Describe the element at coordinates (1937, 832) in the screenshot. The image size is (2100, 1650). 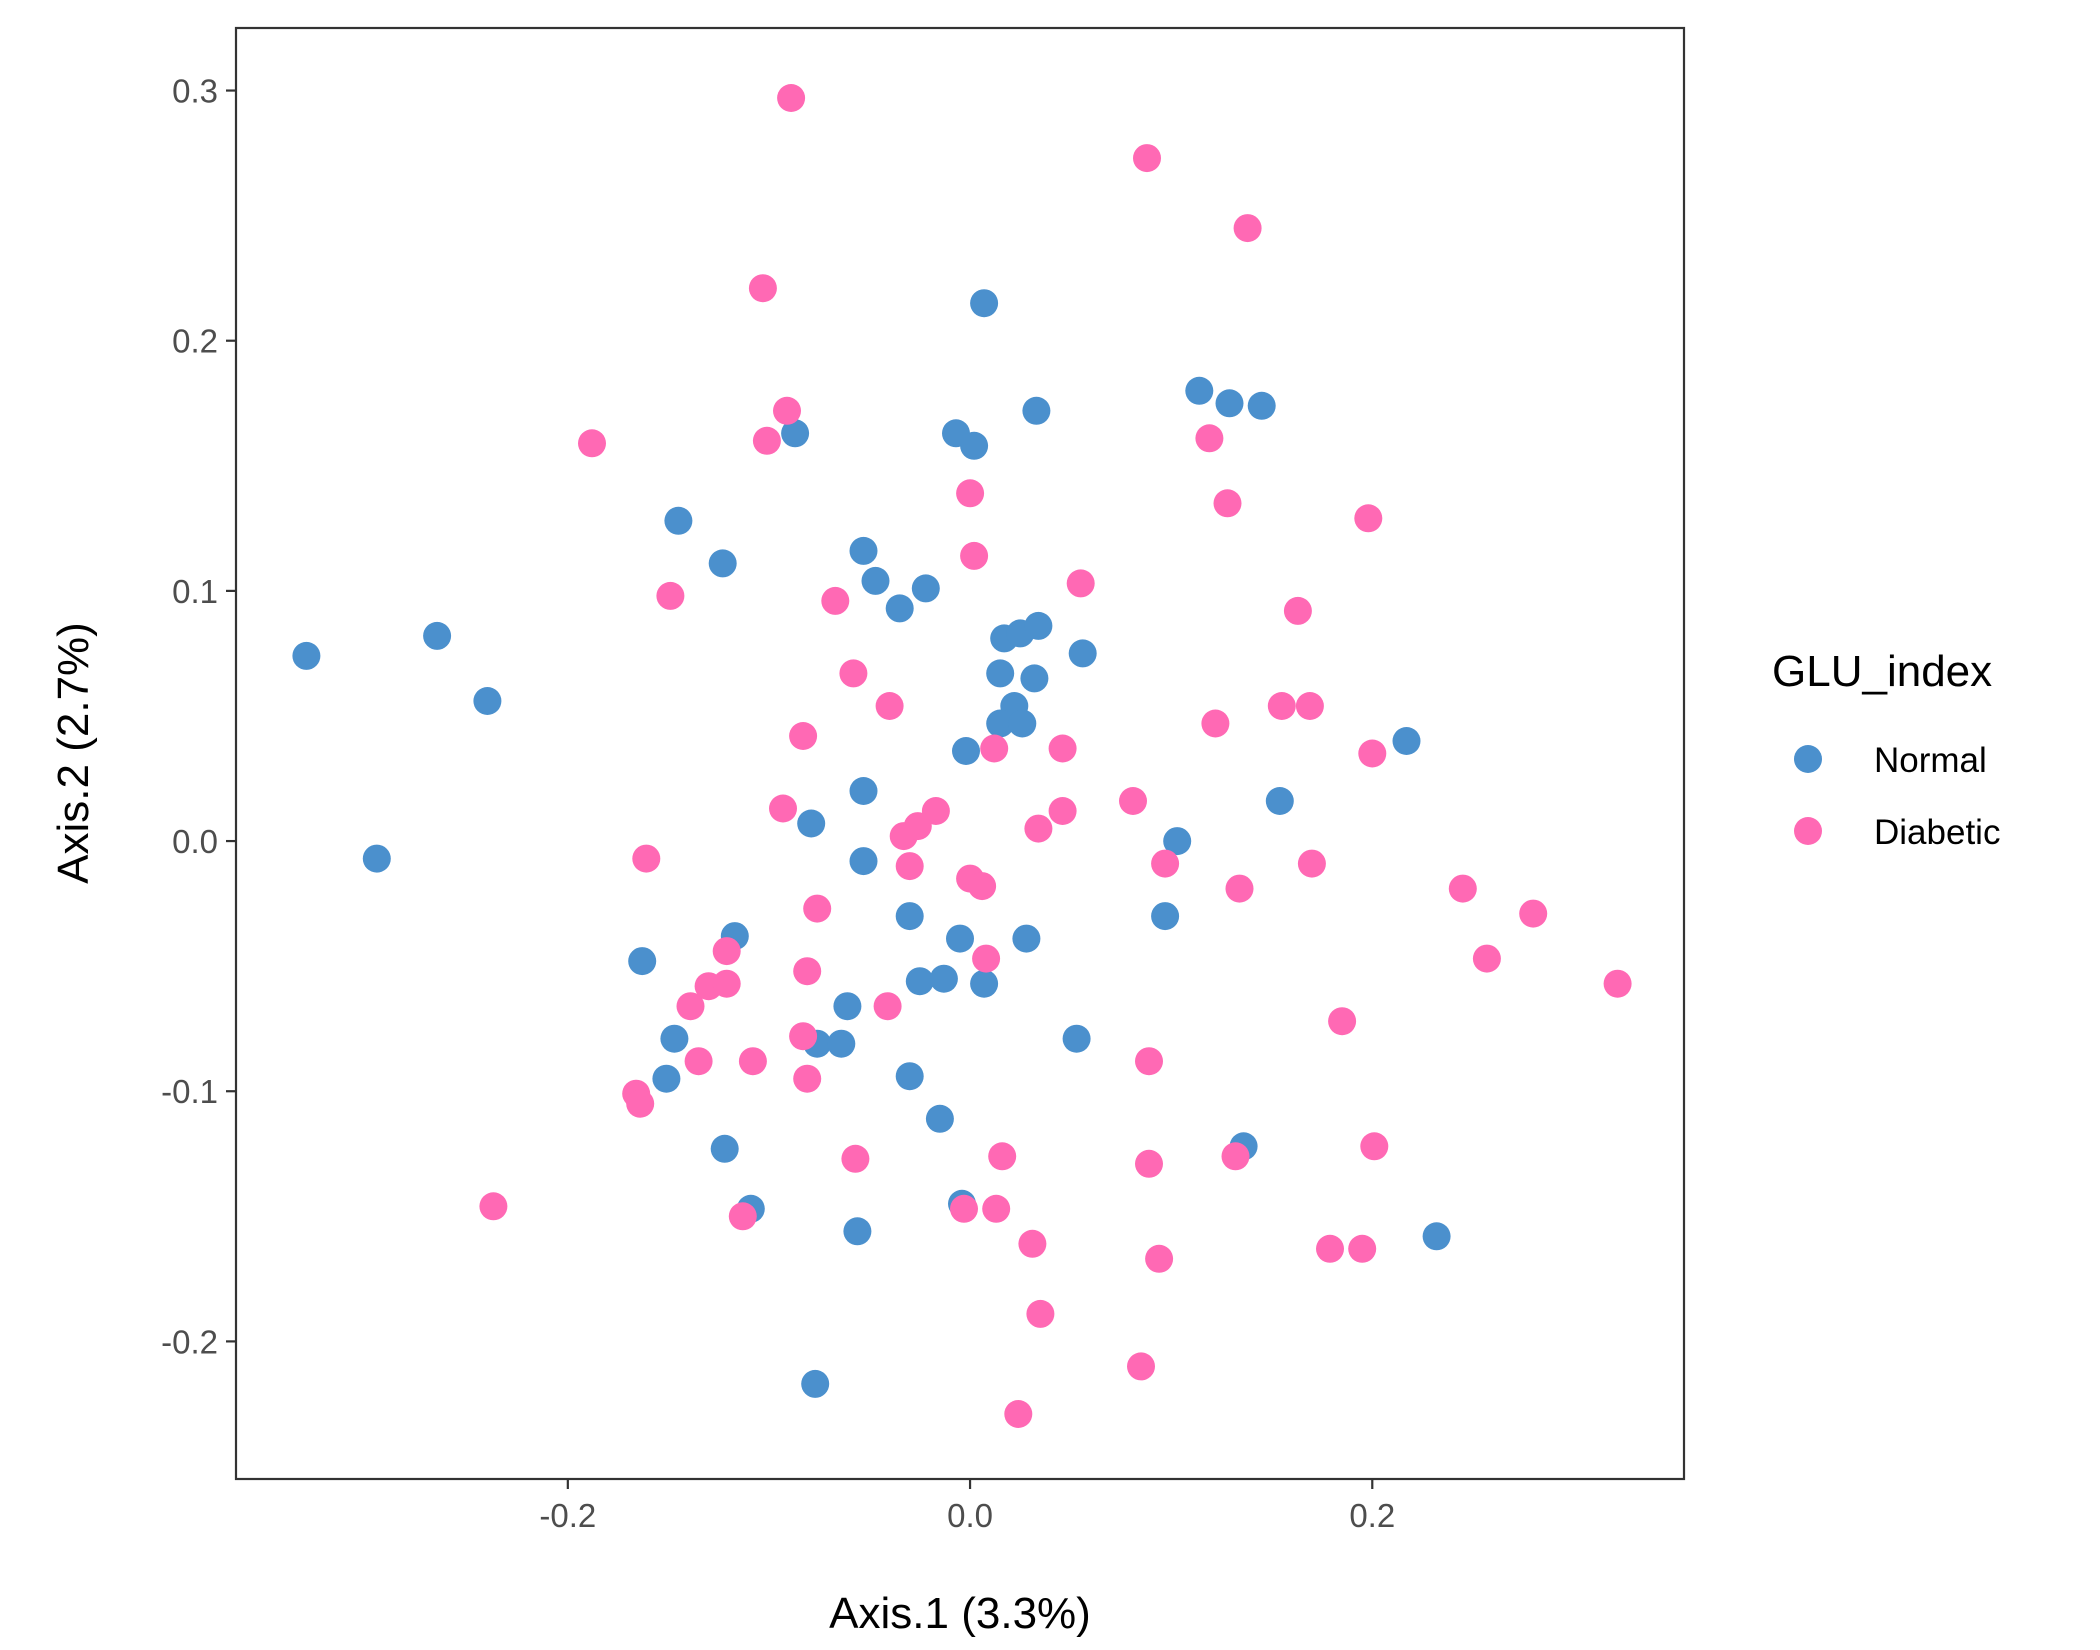
I see `legend-label-diabetic: Diabetic` at that location.